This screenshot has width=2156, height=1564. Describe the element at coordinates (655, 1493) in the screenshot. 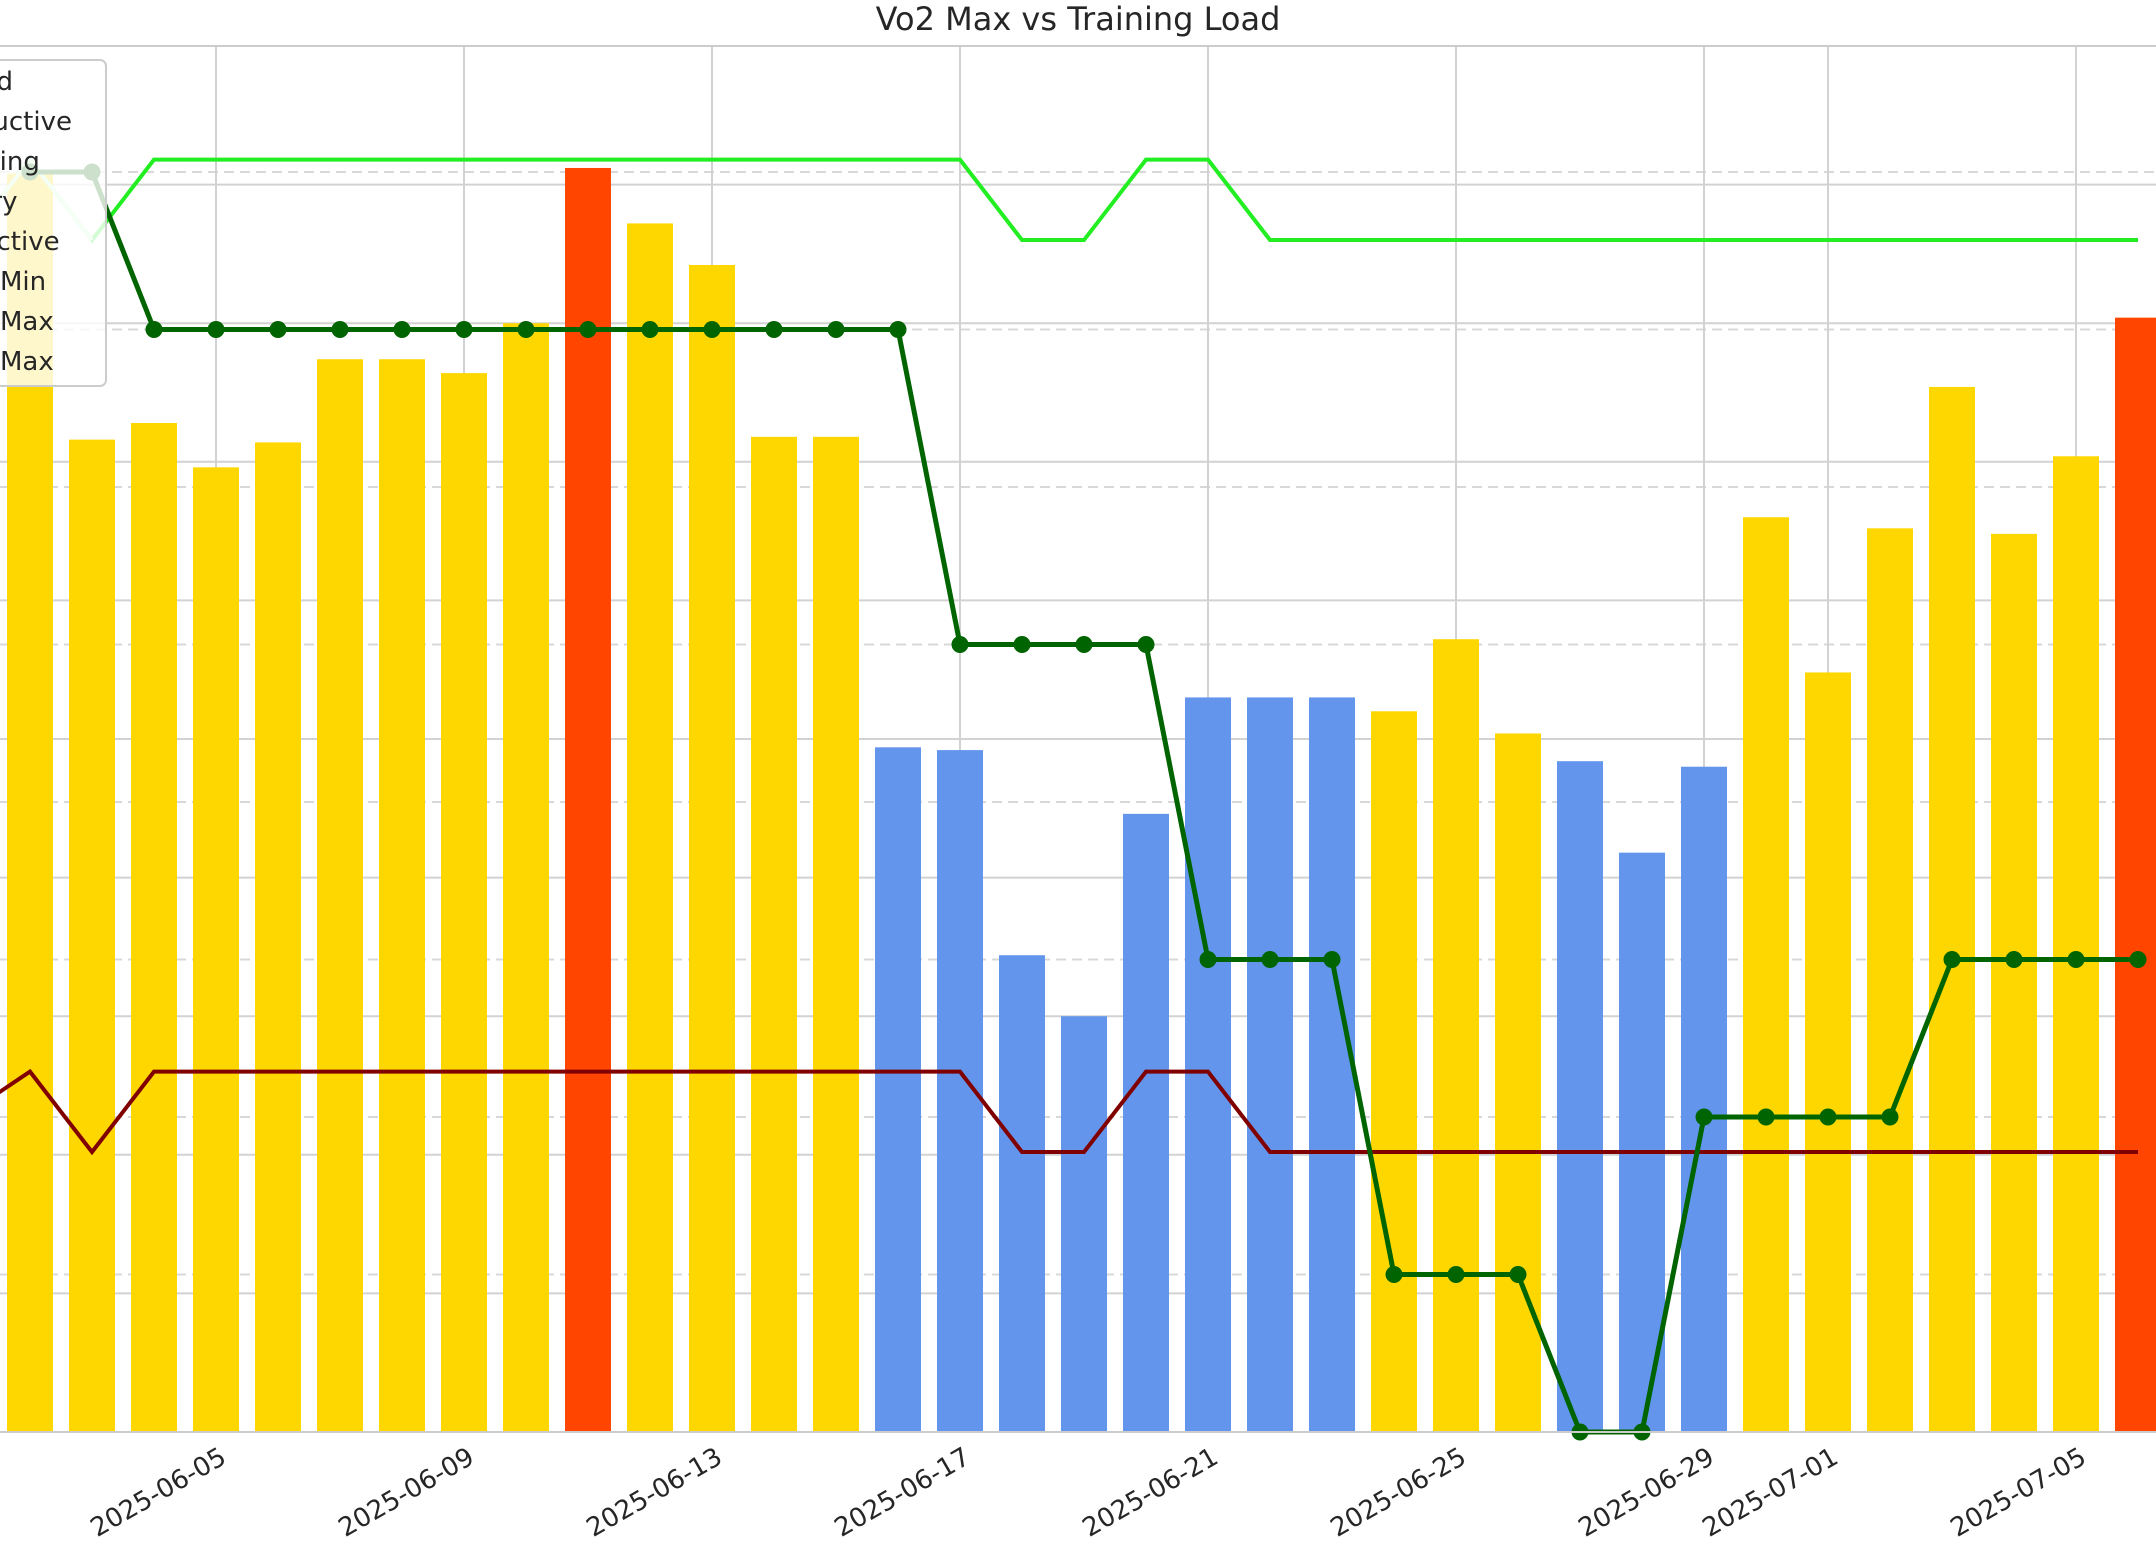

I see `x-tick-label: 2025-06-13` at that location.